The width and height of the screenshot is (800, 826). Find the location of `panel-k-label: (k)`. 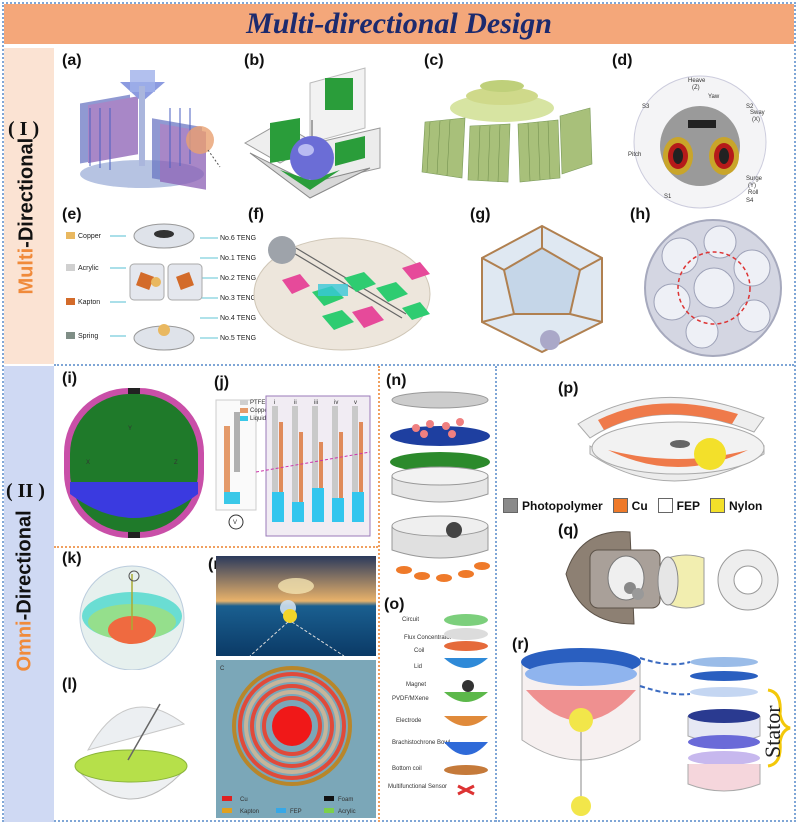

panel-k-label: (k) is located at coordinates (72, 558).